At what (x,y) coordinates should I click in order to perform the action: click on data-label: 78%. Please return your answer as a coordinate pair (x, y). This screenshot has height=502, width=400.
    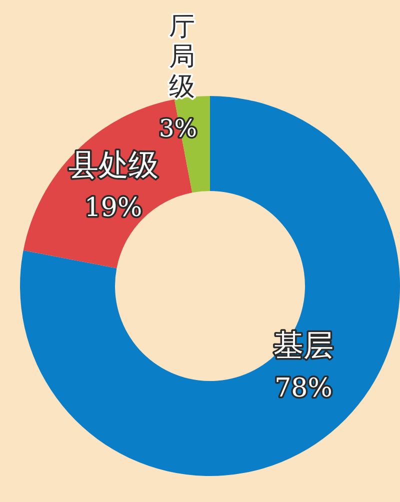
    Looking at the image, I should click on (303, 388).